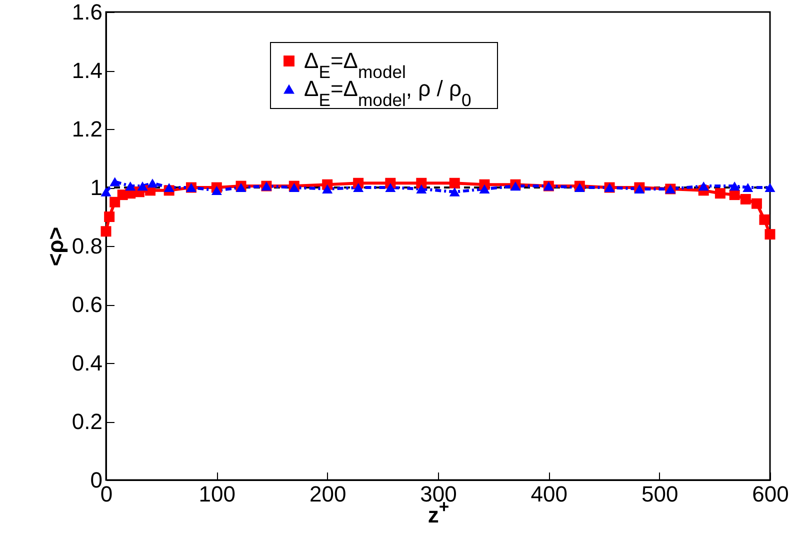 This screenshot has width=795, height=535. Describe the element at coordinates (659, 494) in the screenshot. I see `x-tick-label: 500` at that location.